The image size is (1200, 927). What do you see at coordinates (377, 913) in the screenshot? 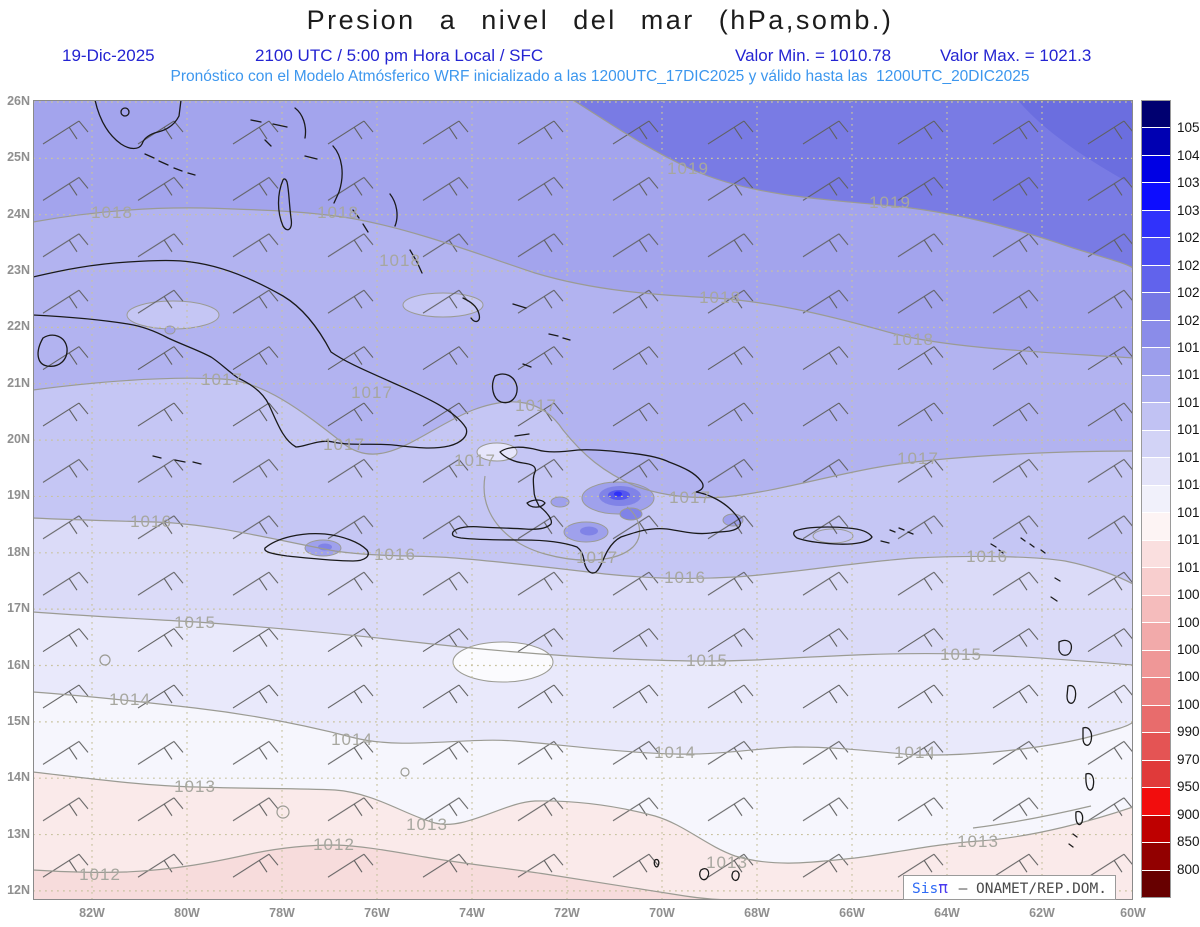
I see `lon-label: 76W` at bounding box center [377, 913].